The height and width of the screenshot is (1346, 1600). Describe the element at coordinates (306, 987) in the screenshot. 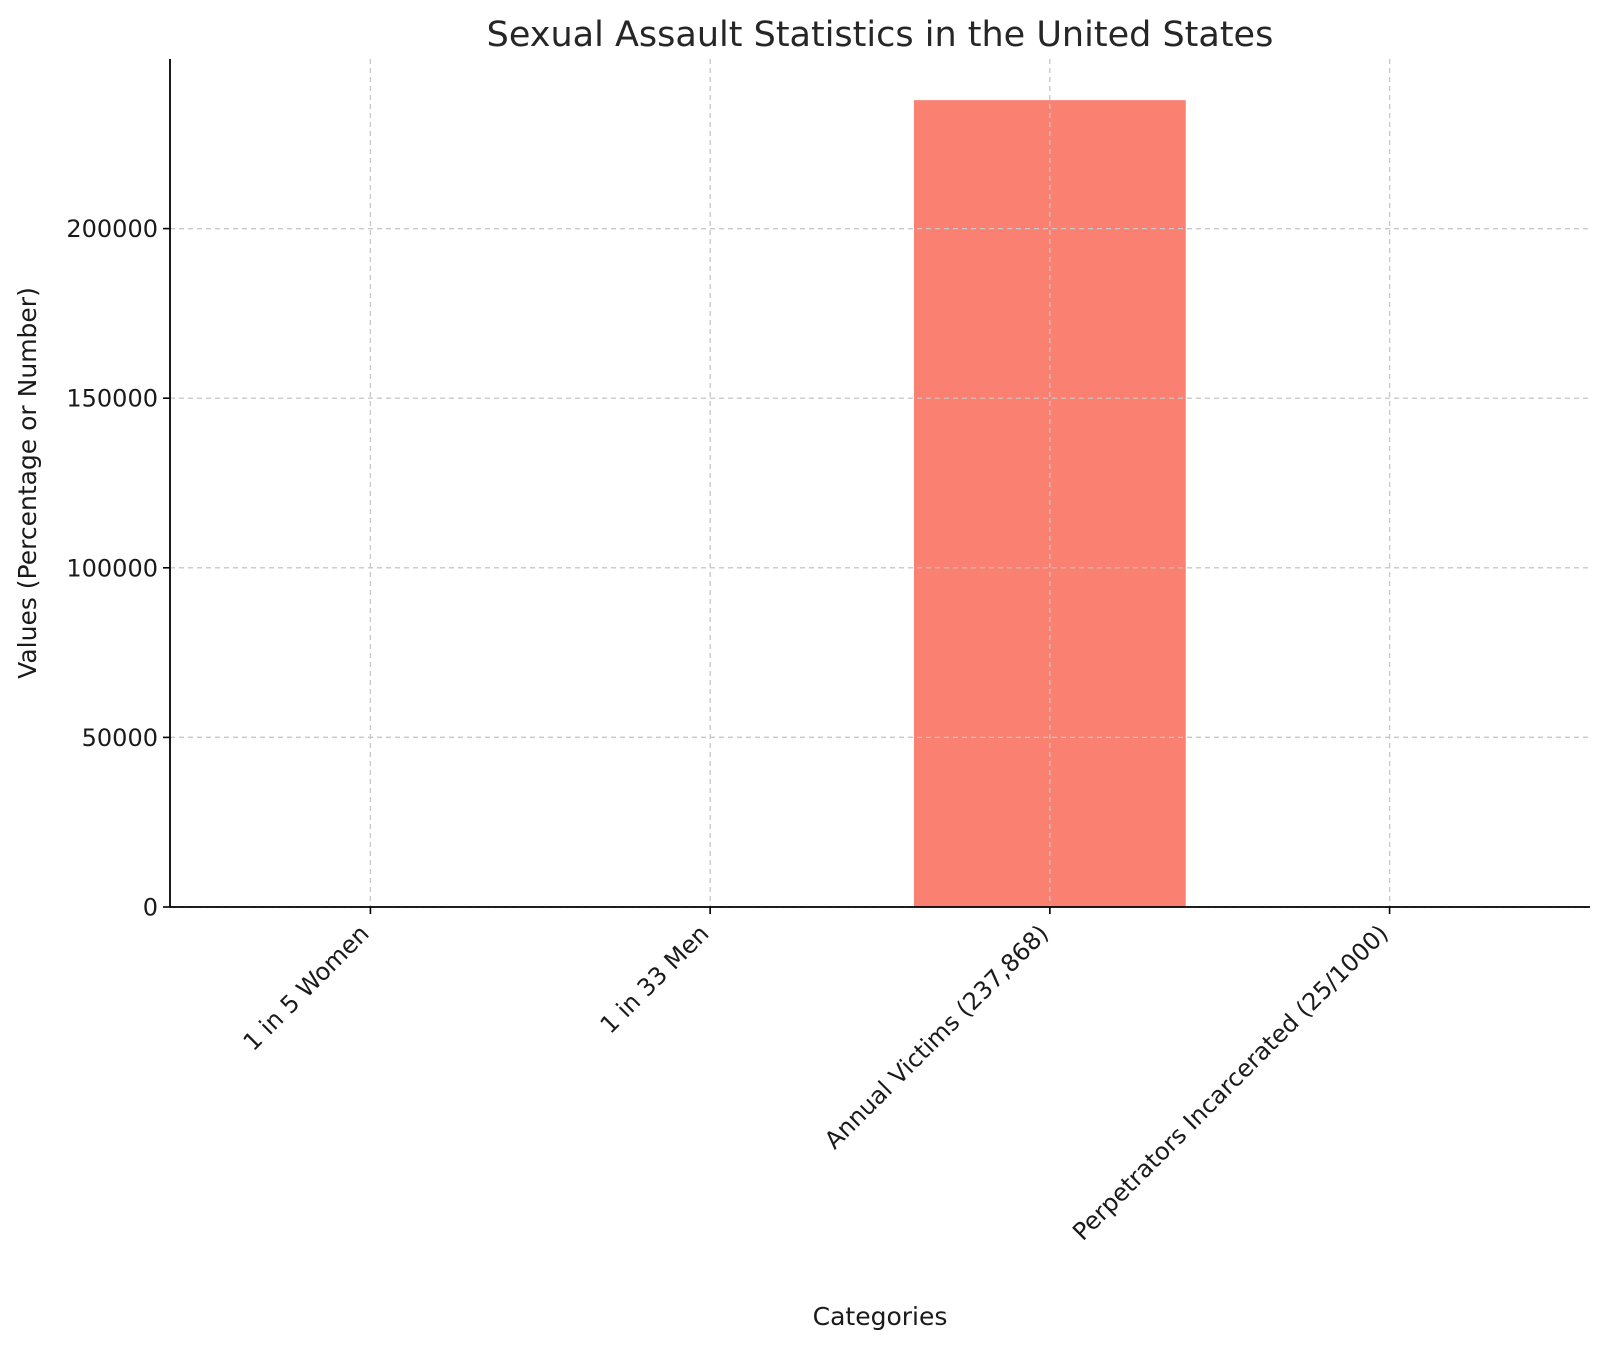

I see `x-tick-label: 1 in 5 Women` at that location.